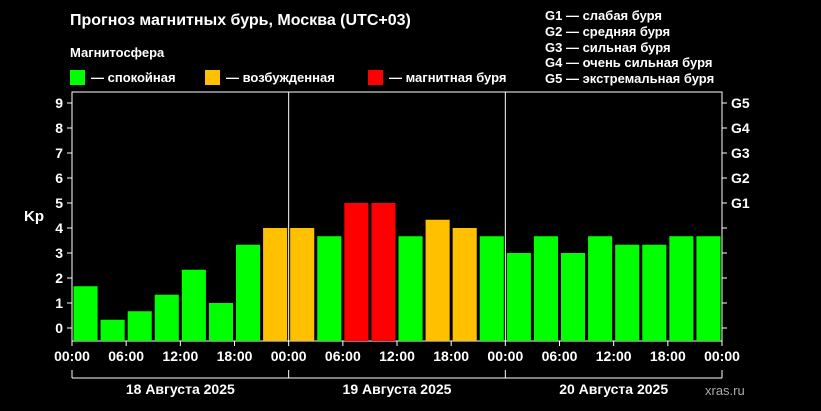 The image size is (821, 411). What do you see at coordinates (59, 153) in the screenshot?
I see `y-tick-label: 7` at bounding box center [59, 153].